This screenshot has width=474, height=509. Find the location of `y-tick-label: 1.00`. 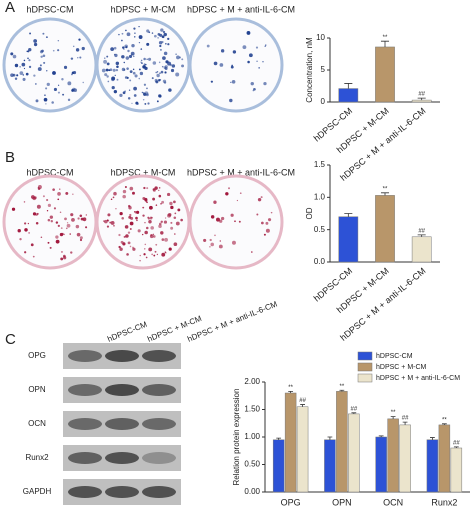

y-tick-label: 1.00 is located at coordinates (252, 436).